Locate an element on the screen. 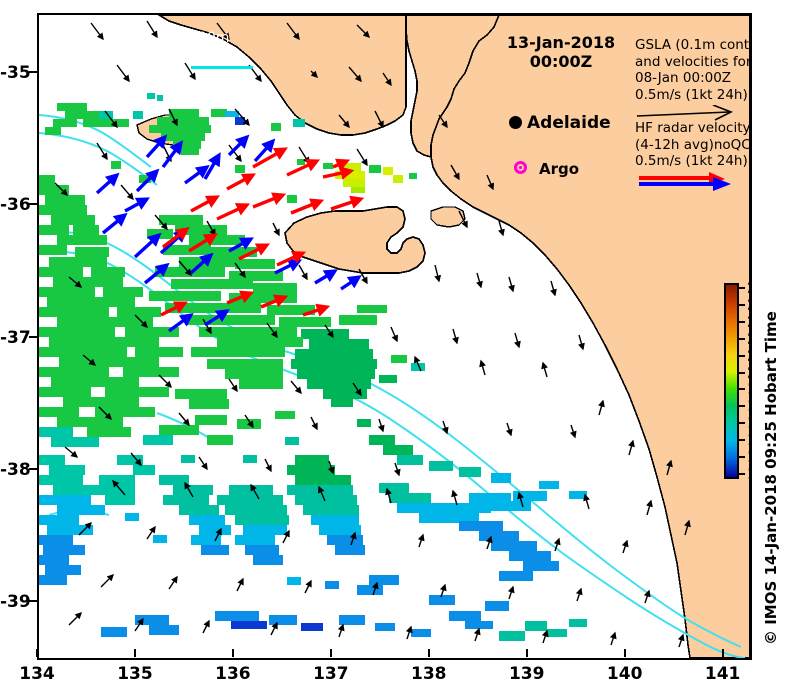 This screenshot has height=700, width=791. colorbar-gradient is located at coordinates (731, 381).